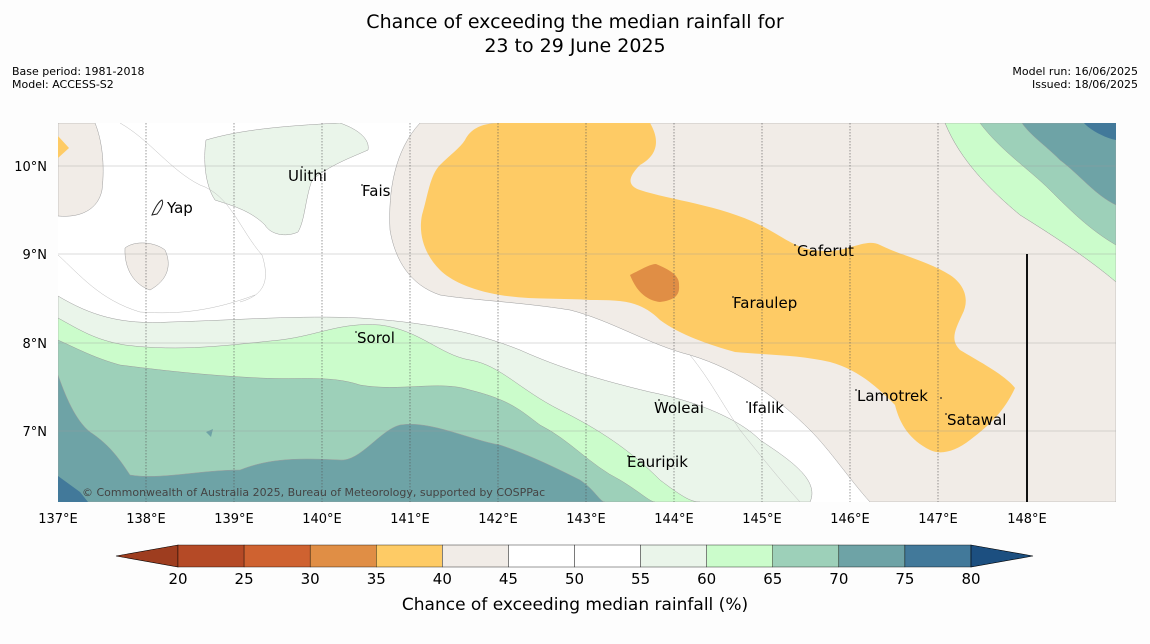 The image size is (1150, 644). I want to click on lon-label-143e: 143°E, so click(586, 519).